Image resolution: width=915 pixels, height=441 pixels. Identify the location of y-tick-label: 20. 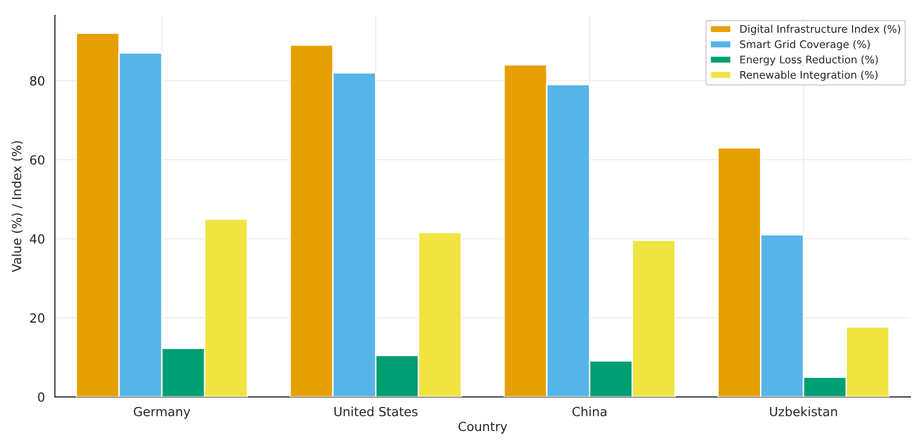
(37, 318).